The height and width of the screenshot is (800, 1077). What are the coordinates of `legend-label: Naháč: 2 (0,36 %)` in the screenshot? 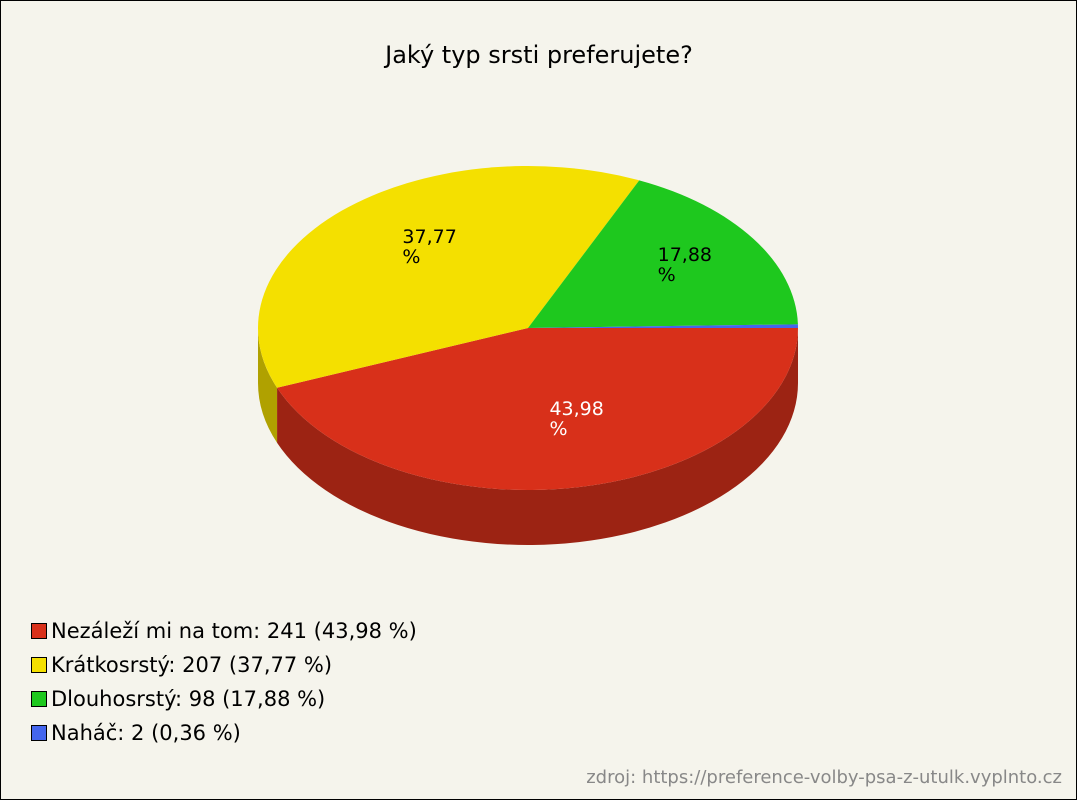 It's located at (146, 733).